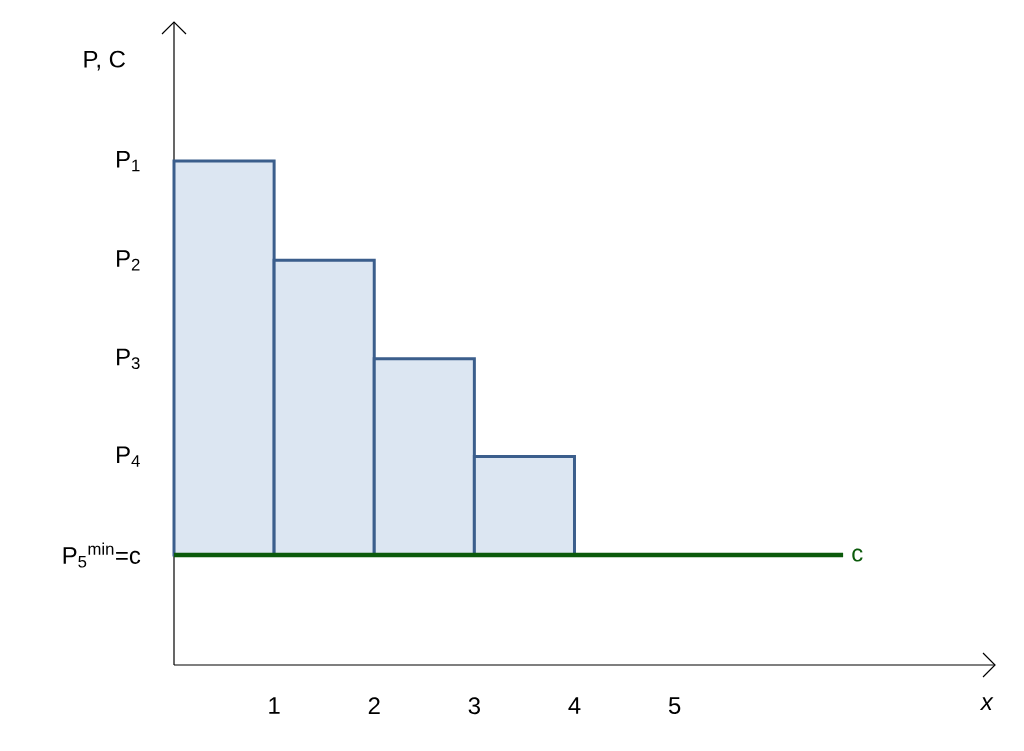  What do you see at coordinates (104, 60) in the screenshot?
I see `y-axis-title: P, C` at bounding box center [104, 60].